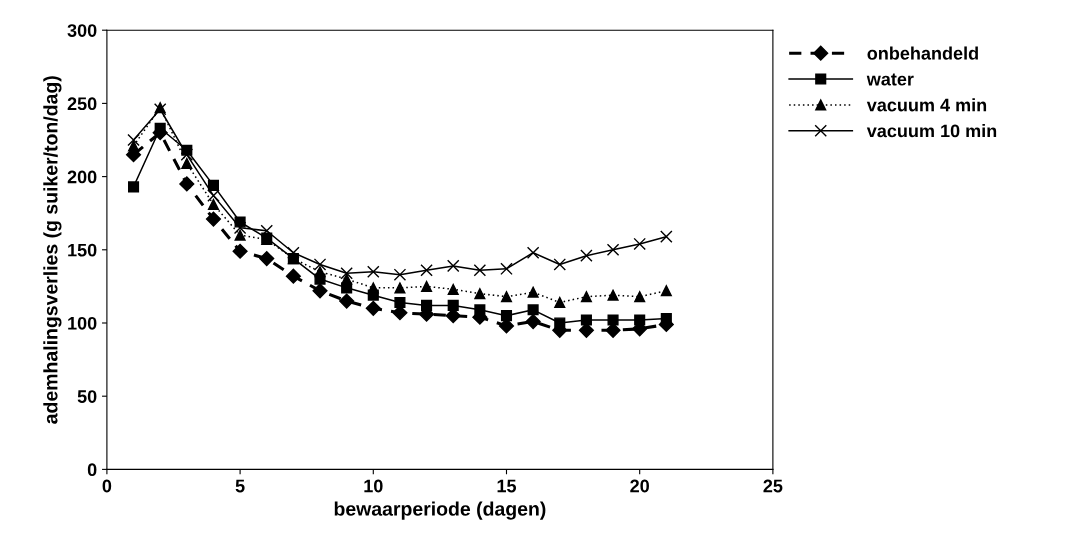  I want to click on y-tick-label: 200, so click(82, 177).